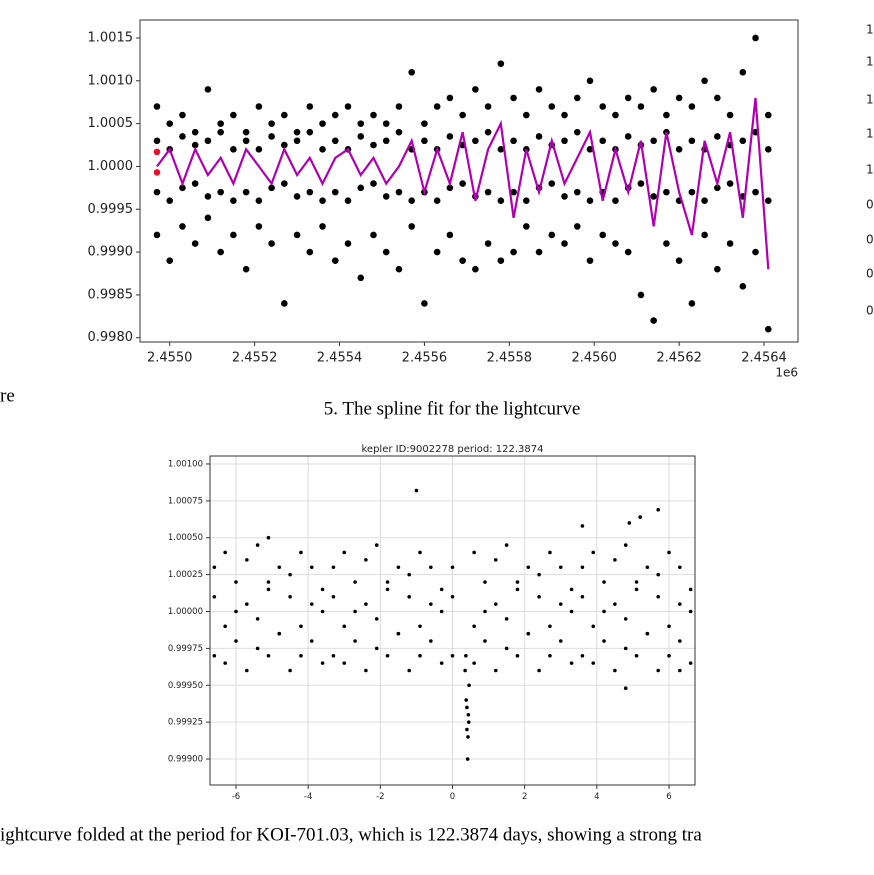 This screenshot has height=875, width=874. Describe the element at coordinates (111, 80) in the screenshot. I see `y-tick-label: 1.0010` at that location.